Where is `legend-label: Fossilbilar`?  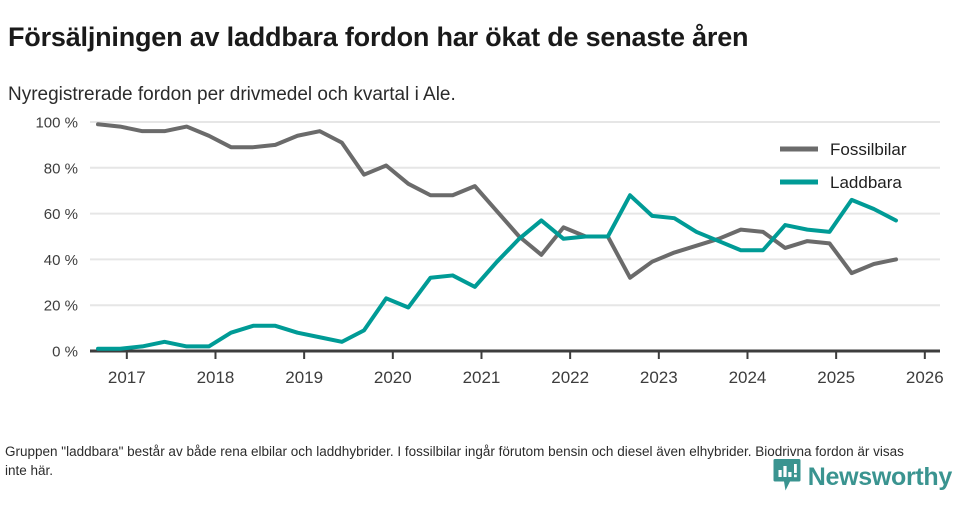 legend-label: Fossilbilar is located at coordinates (868, 149).